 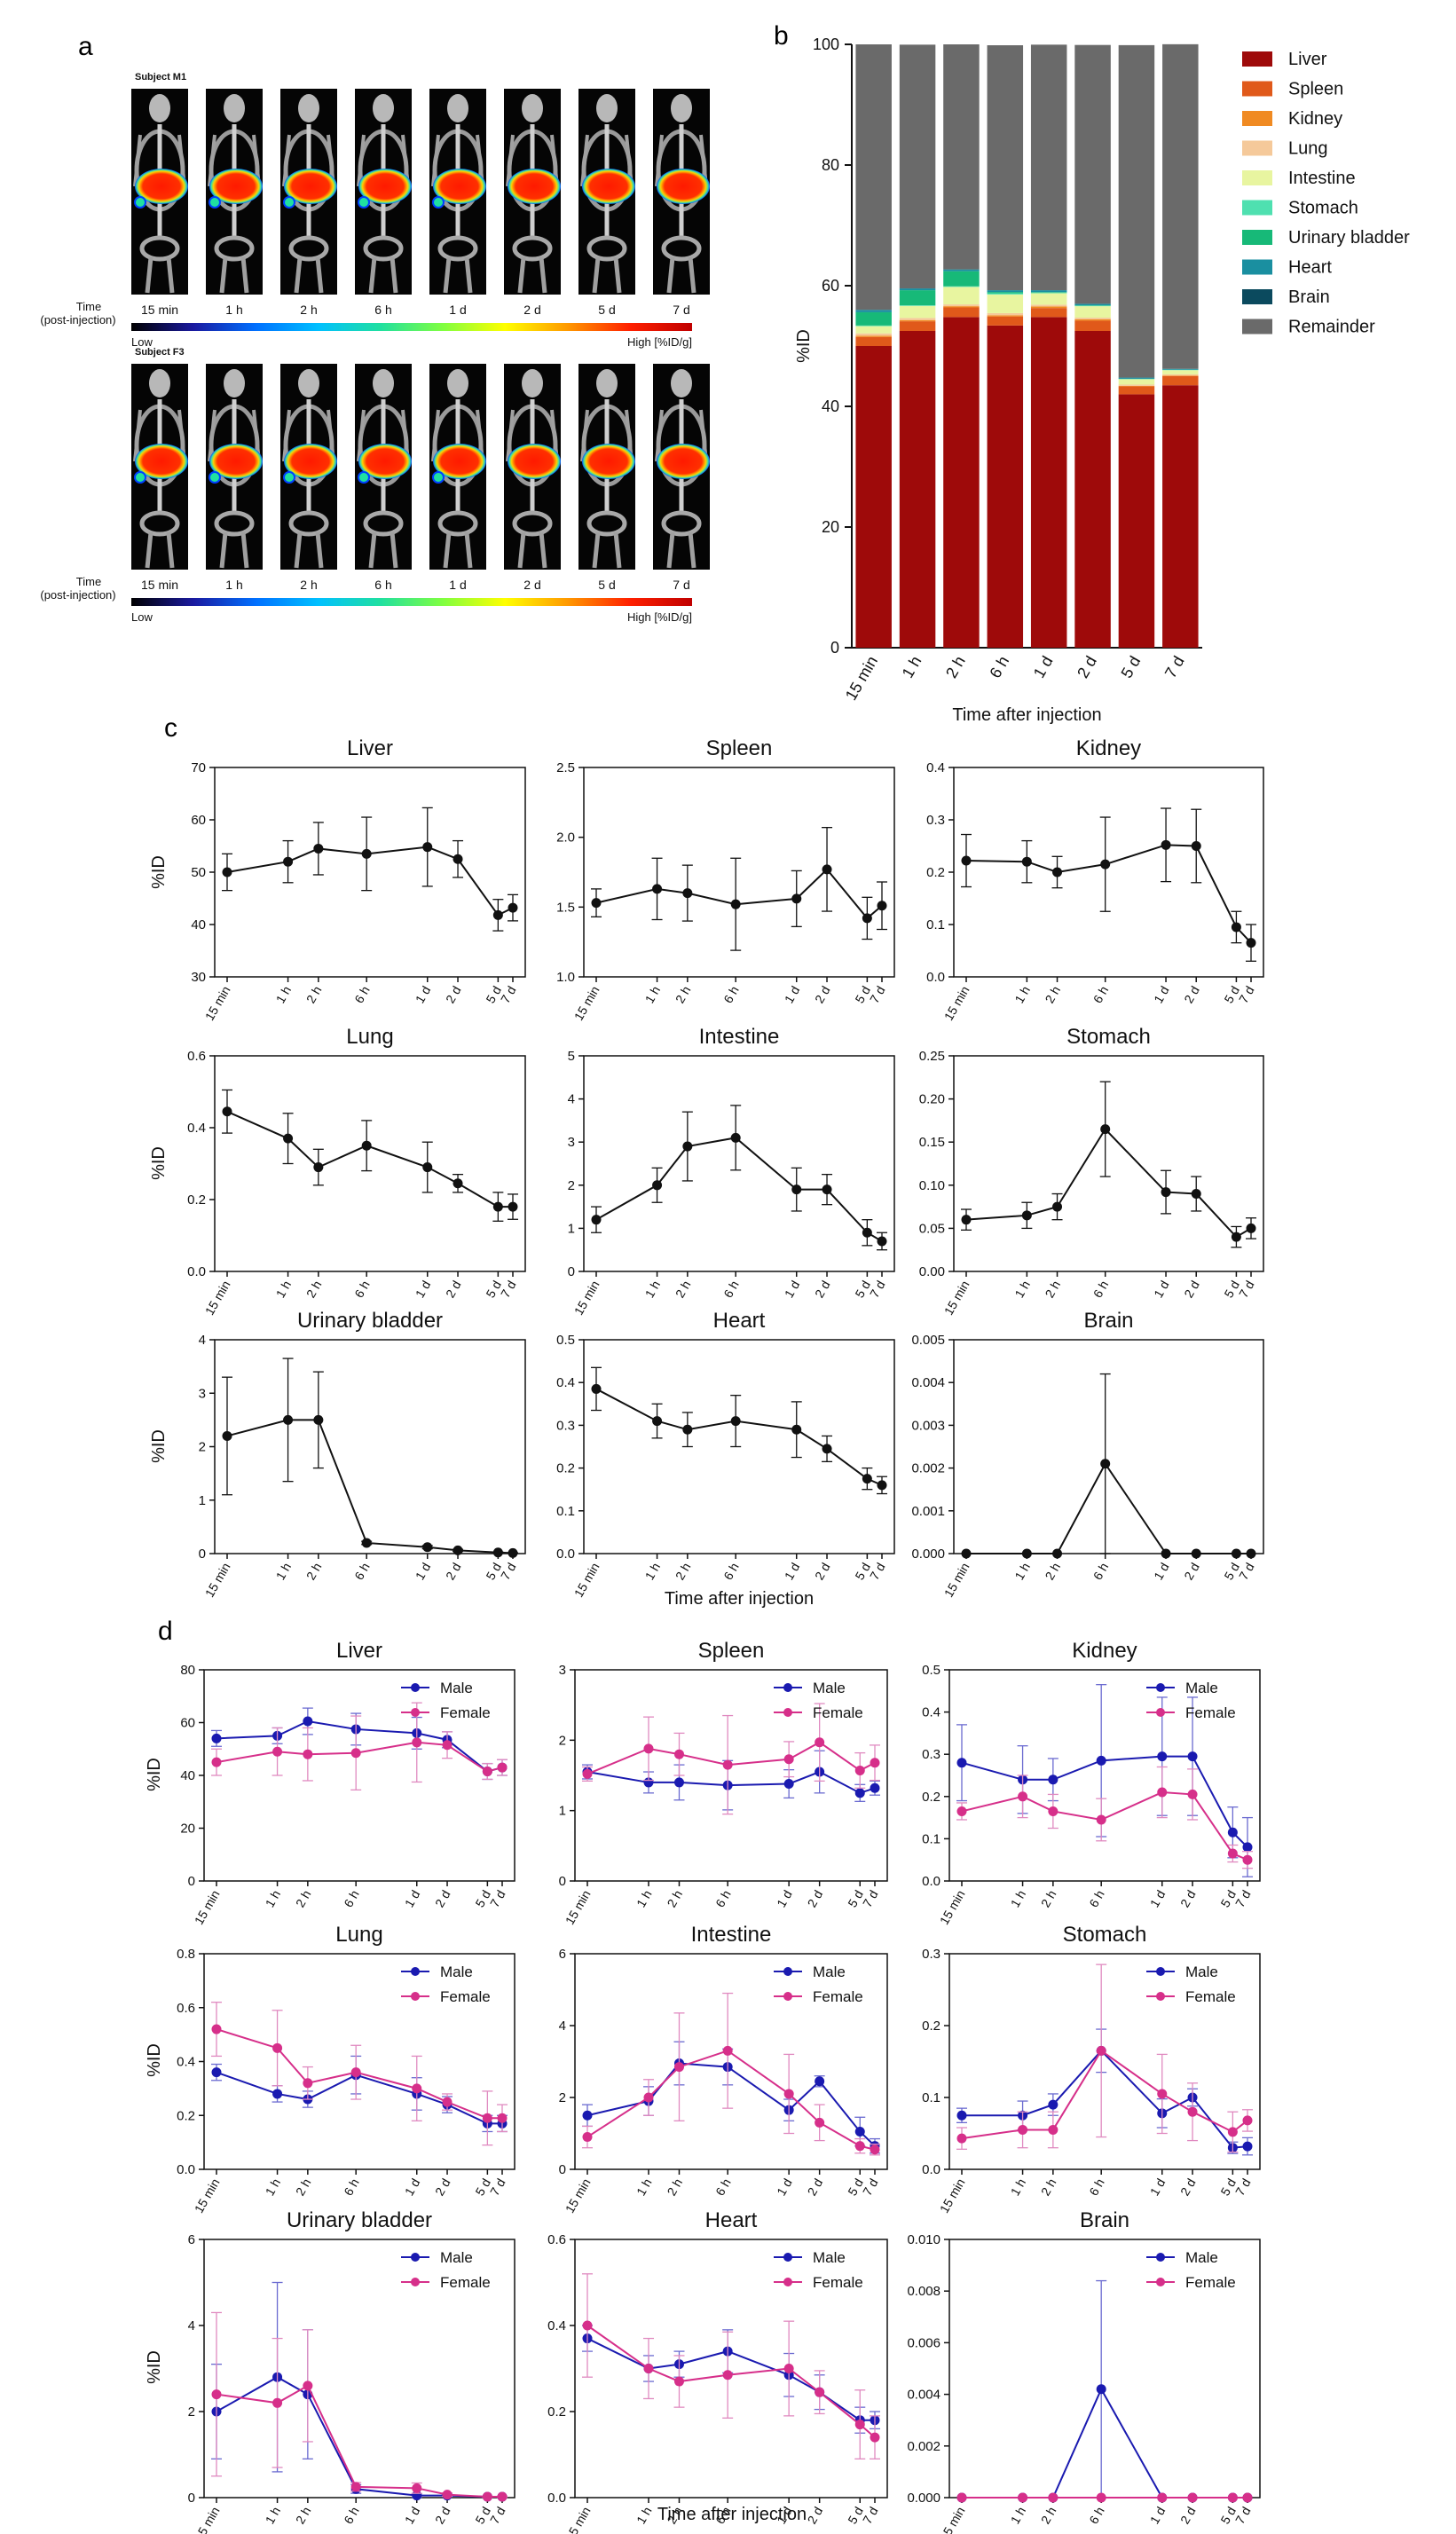 What do you see at coordinates (186, 2062) in the screenshot?
I see `y-tick-label: 0.4` at bounding box center [186, 2062].